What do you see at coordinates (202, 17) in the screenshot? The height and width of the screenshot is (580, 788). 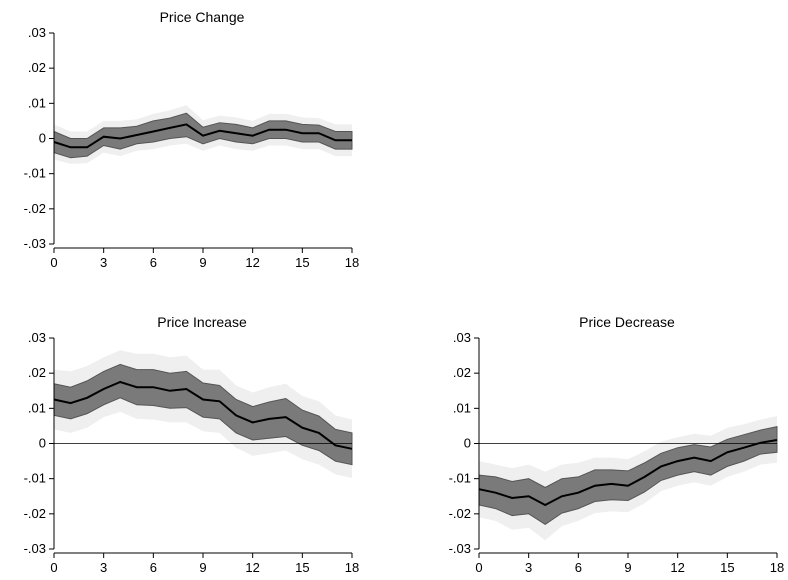 I see `panel-title: Price Change` at bounding box center [202, 17].